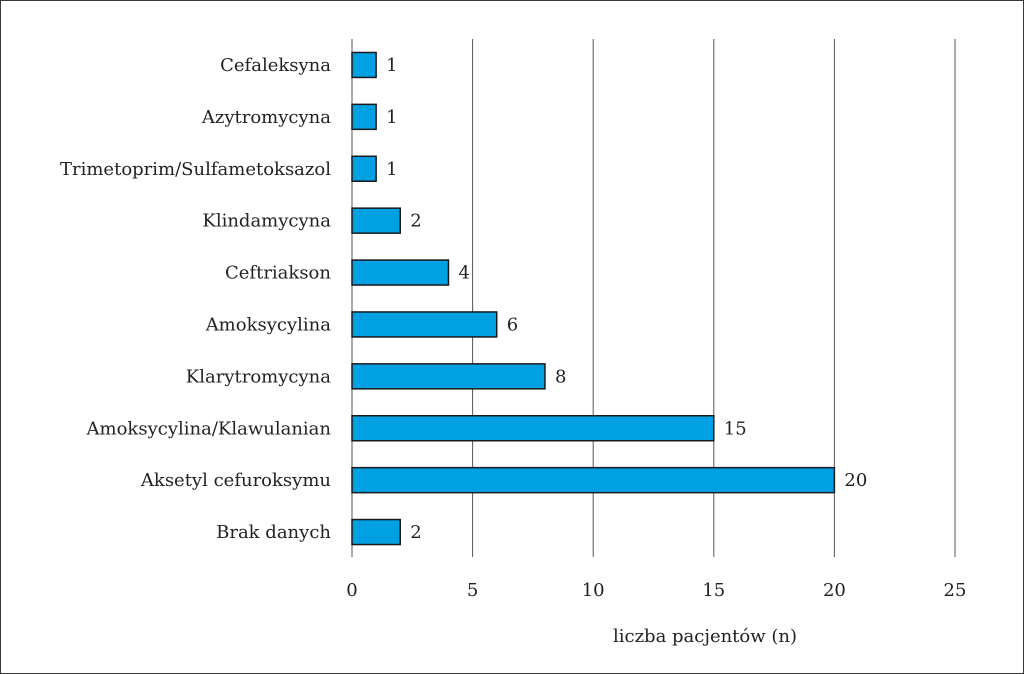 This screenshot has width=1024, height=674. Describe the element at coordinates (512, 324) in the screenshot. I see `value-label: 6` at that location.